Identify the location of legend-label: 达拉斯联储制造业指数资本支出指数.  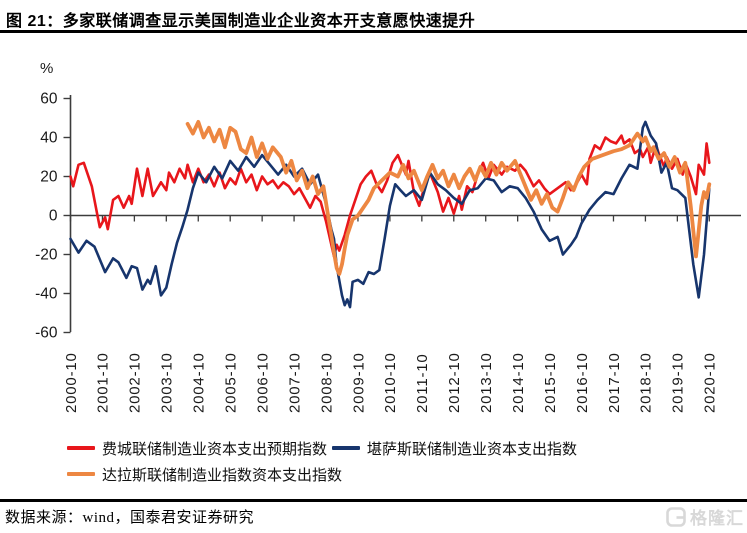
(222, 475).